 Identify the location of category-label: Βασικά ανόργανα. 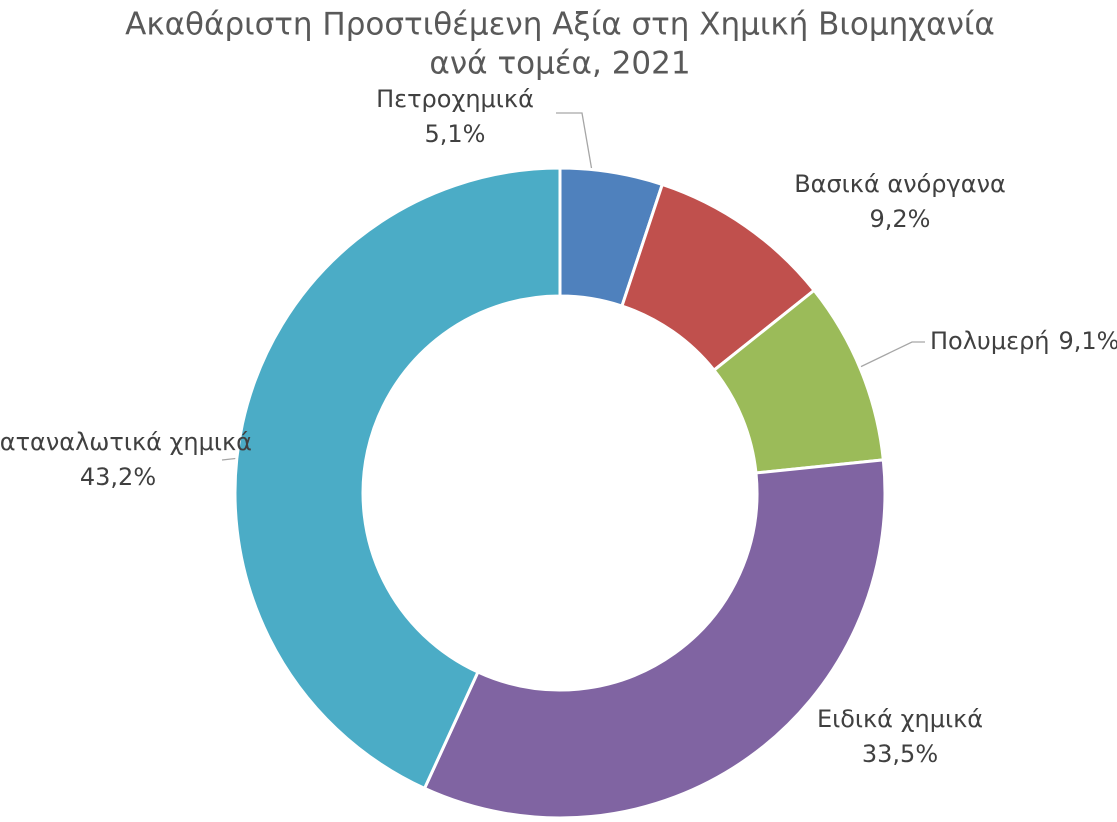
(900, 184).